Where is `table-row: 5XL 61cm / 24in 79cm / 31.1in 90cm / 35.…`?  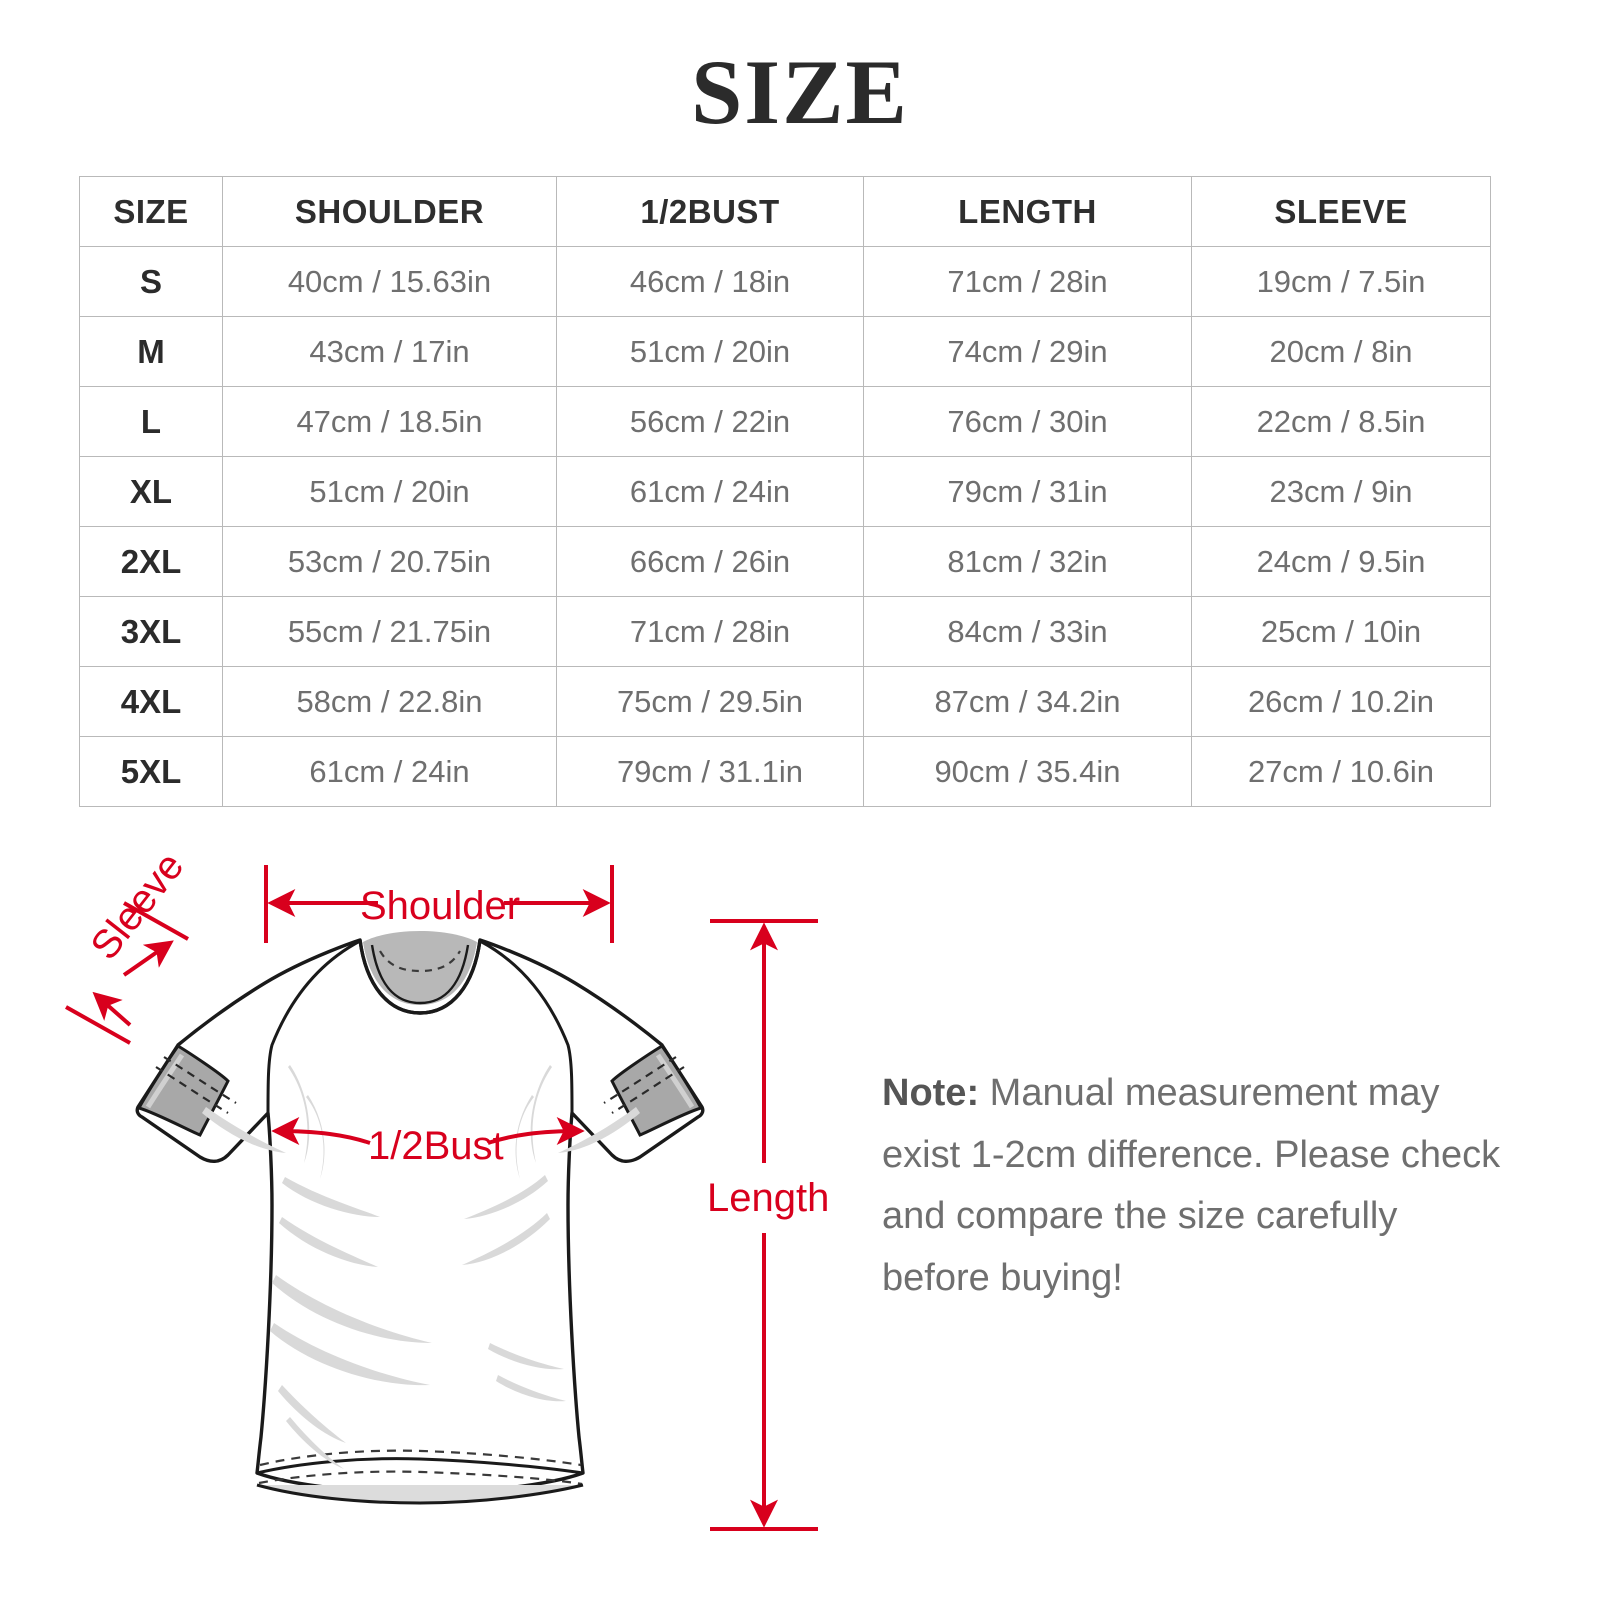
table-row: 5XL 61cm / 24in 79cm / 31.1in 90cm / 35.… is located at coordinates (785, 771).